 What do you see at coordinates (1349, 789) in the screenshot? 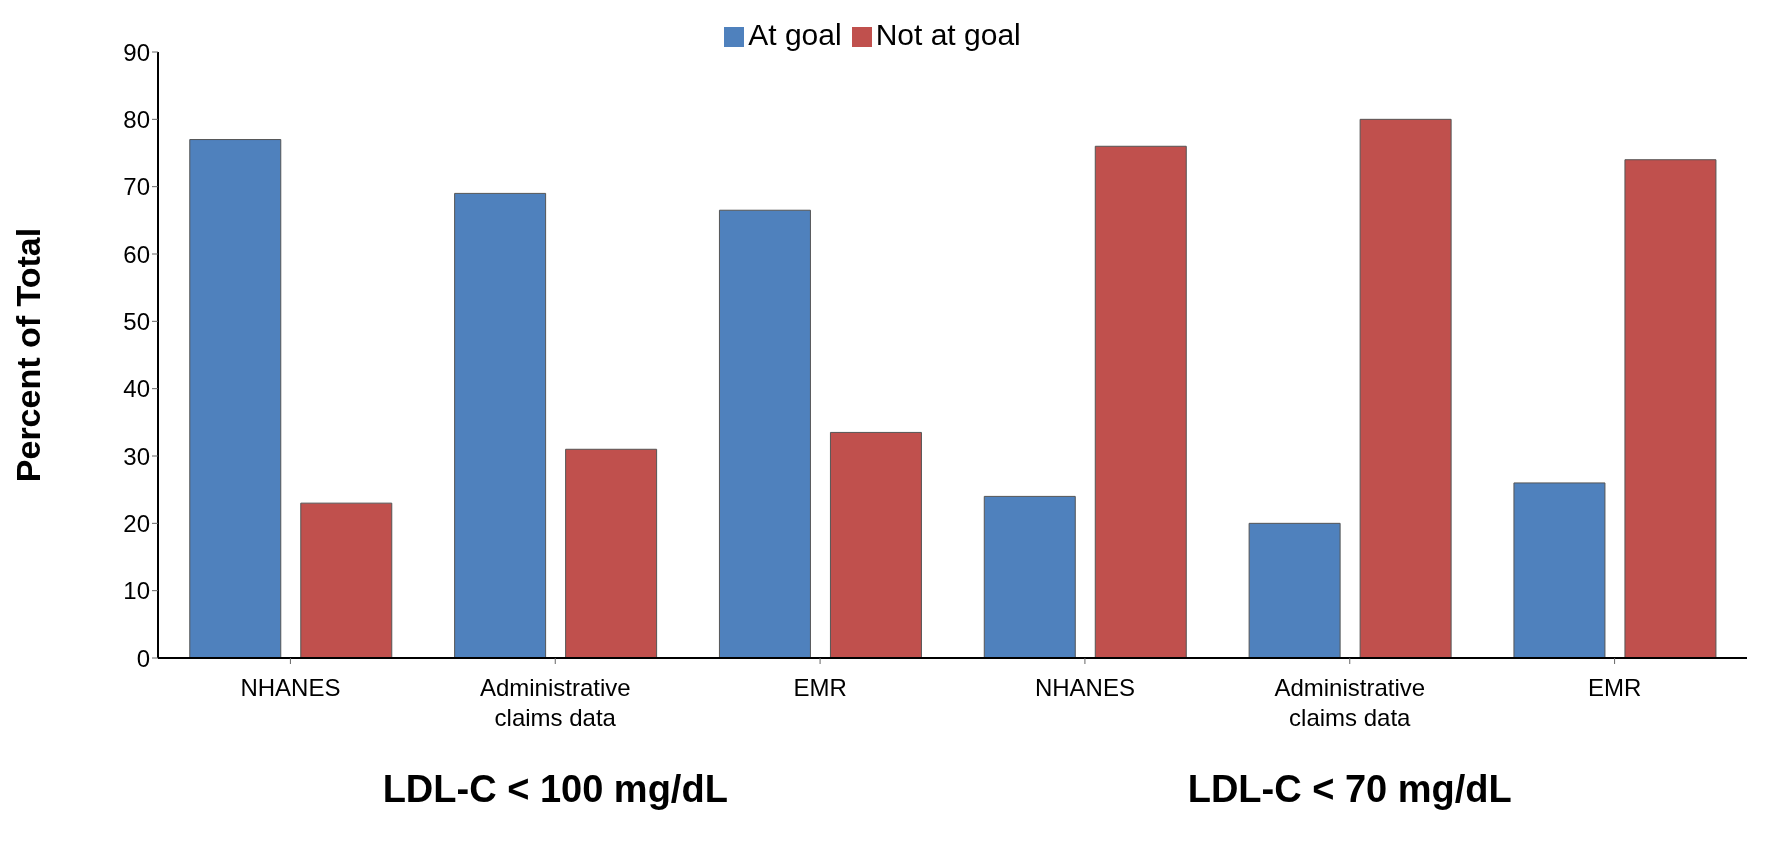
I see `text: LDL-C < 70 mg/dL` at bounding box center [1349, 789].